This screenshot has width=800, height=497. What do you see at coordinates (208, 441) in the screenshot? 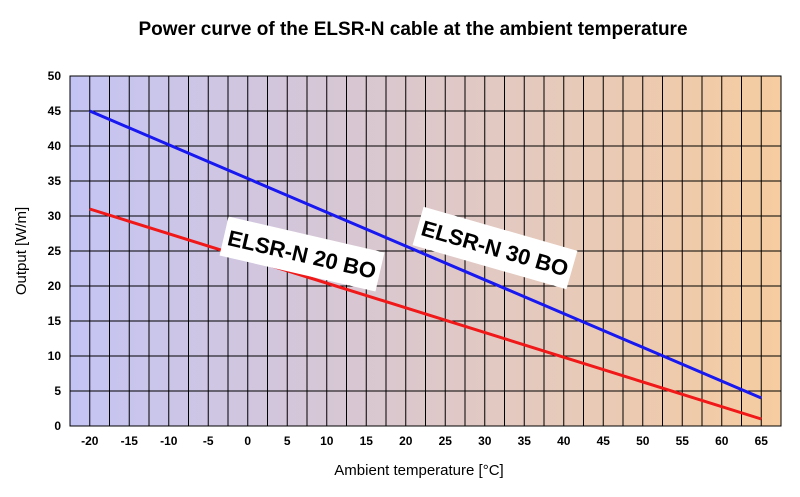
I see `x-tick-label: -5` at bounding box center [208, 441].